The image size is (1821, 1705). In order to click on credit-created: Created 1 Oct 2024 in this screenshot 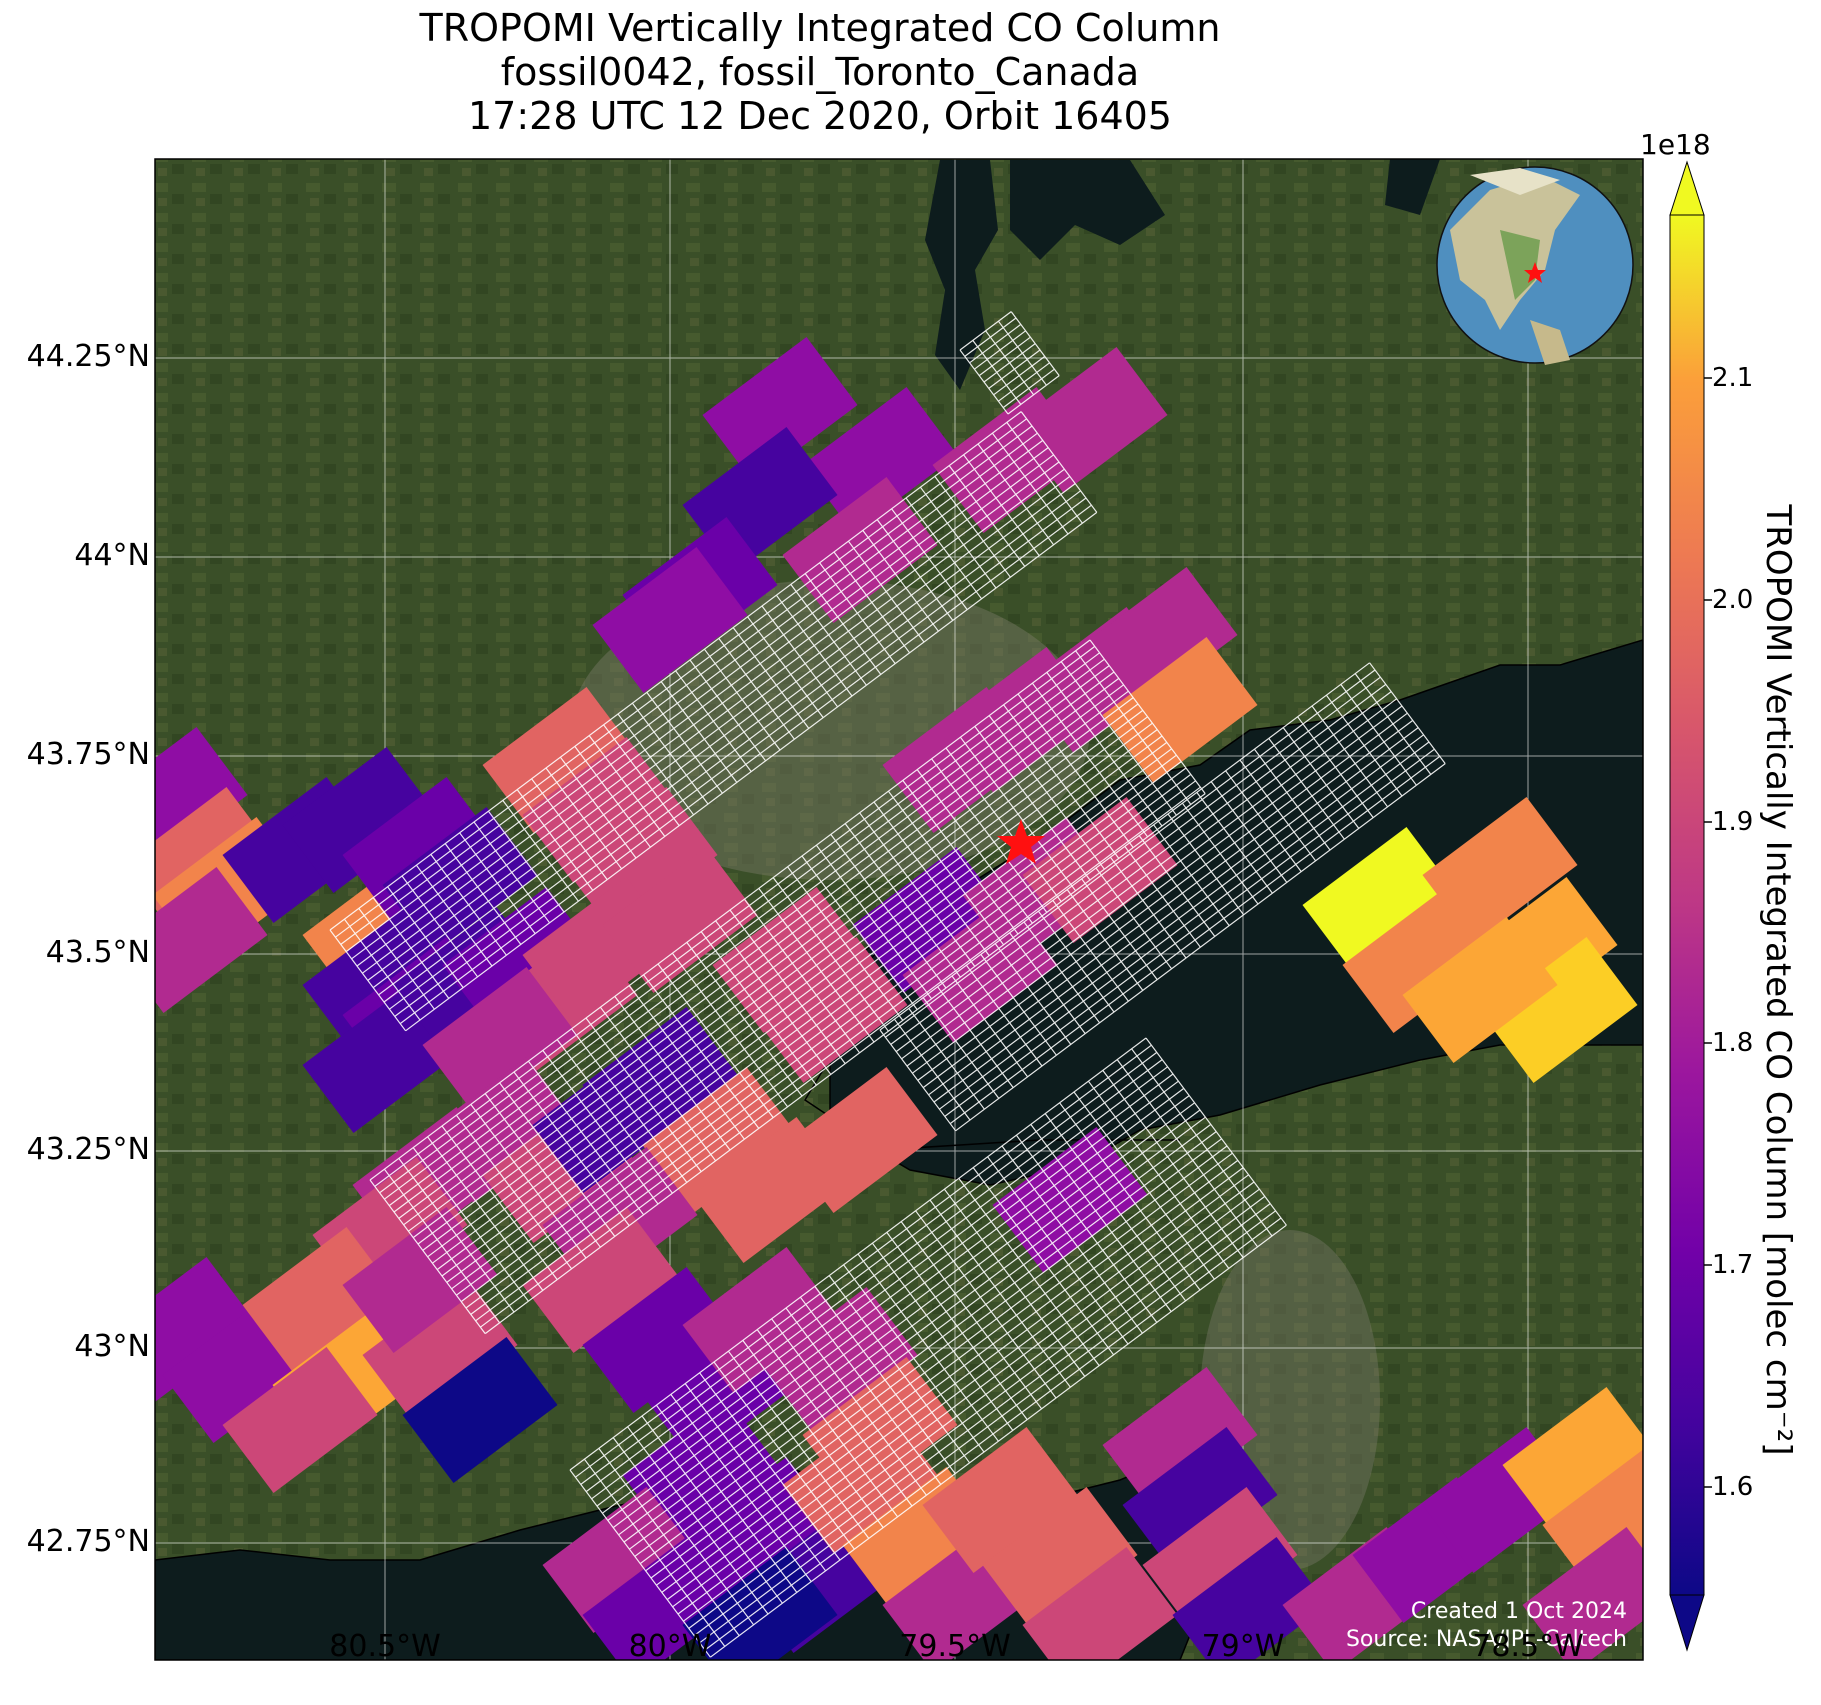, I will do `click(1519, 1611)`.